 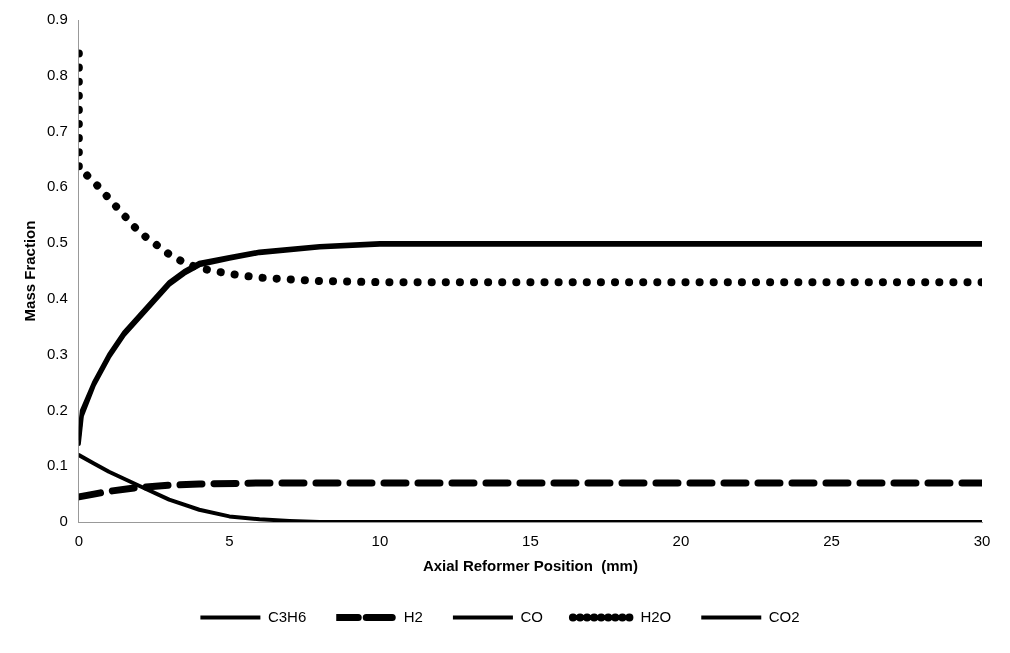 What do you see at coordinates (287, 616) in the screenshot?
I see `legend-label: C3H6` at bounding box center [287, 616].